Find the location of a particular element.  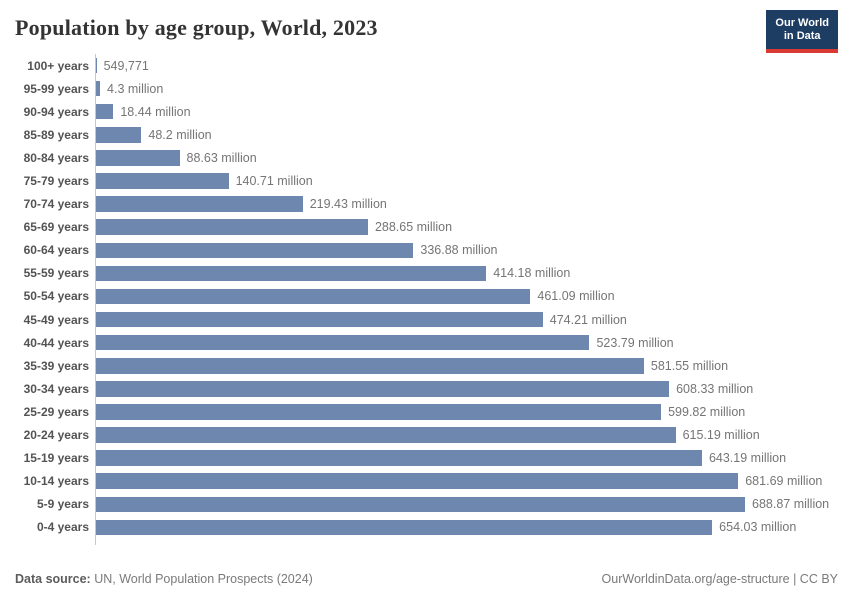

bar-85-89-years is located at coordinates (119, 135).